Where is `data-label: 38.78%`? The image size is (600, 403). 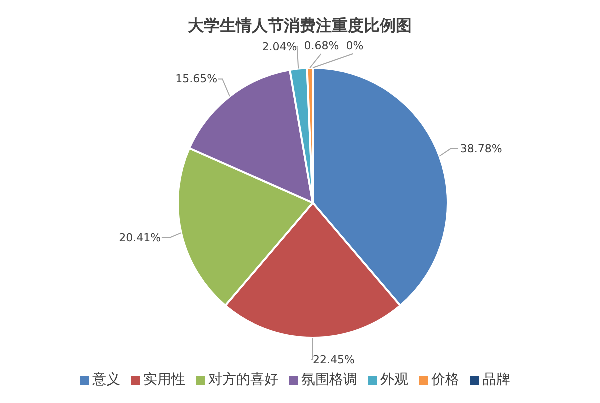
data-label: 38.78% is located at coordinates (481, 149).